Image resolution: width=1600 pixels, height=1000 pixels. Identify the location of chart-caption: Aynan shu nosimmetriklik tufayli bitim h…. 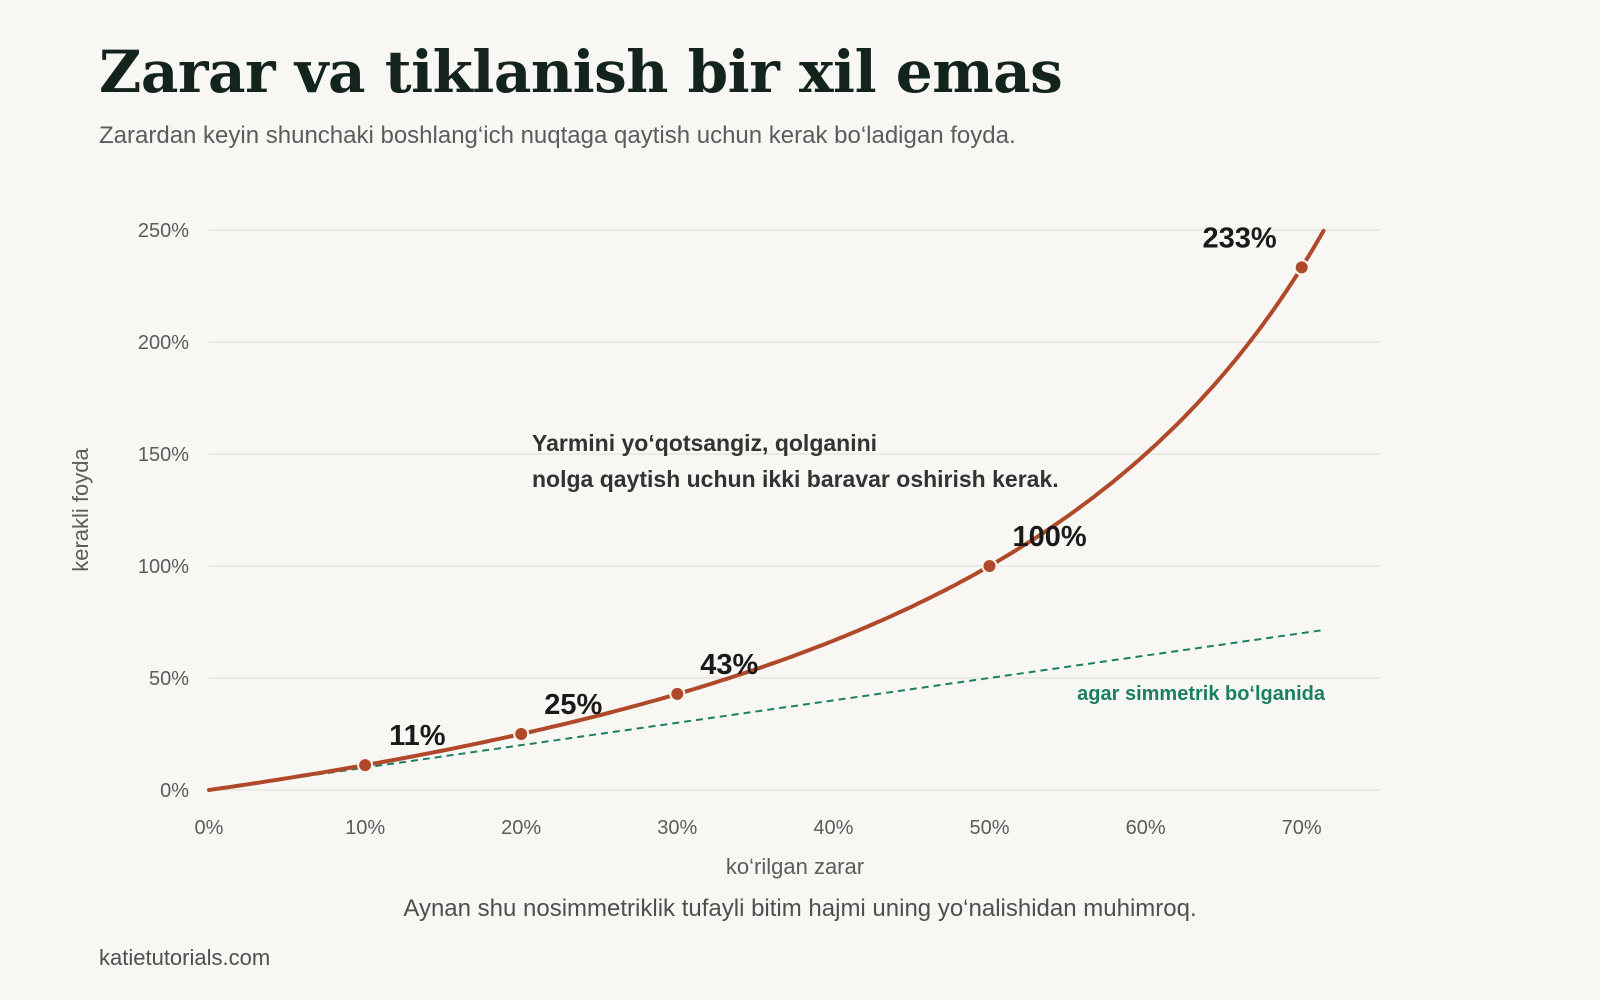
(800, 908).